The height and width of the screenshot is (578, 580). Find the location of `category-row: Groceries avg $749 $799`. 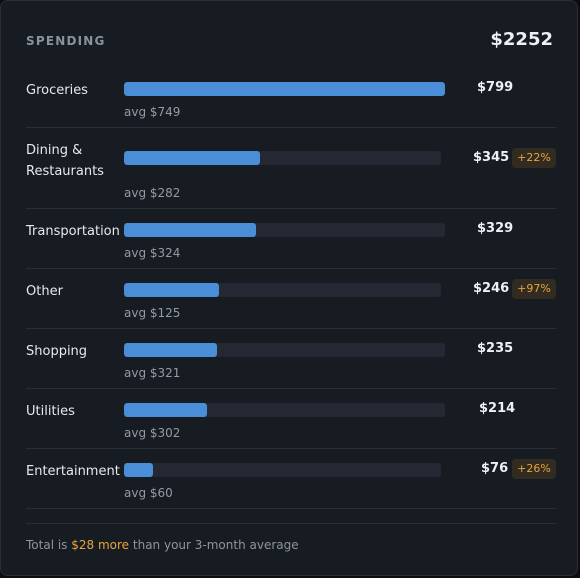

category-row: Groceries avg $749 $799 is located at coordinates (291, 98).